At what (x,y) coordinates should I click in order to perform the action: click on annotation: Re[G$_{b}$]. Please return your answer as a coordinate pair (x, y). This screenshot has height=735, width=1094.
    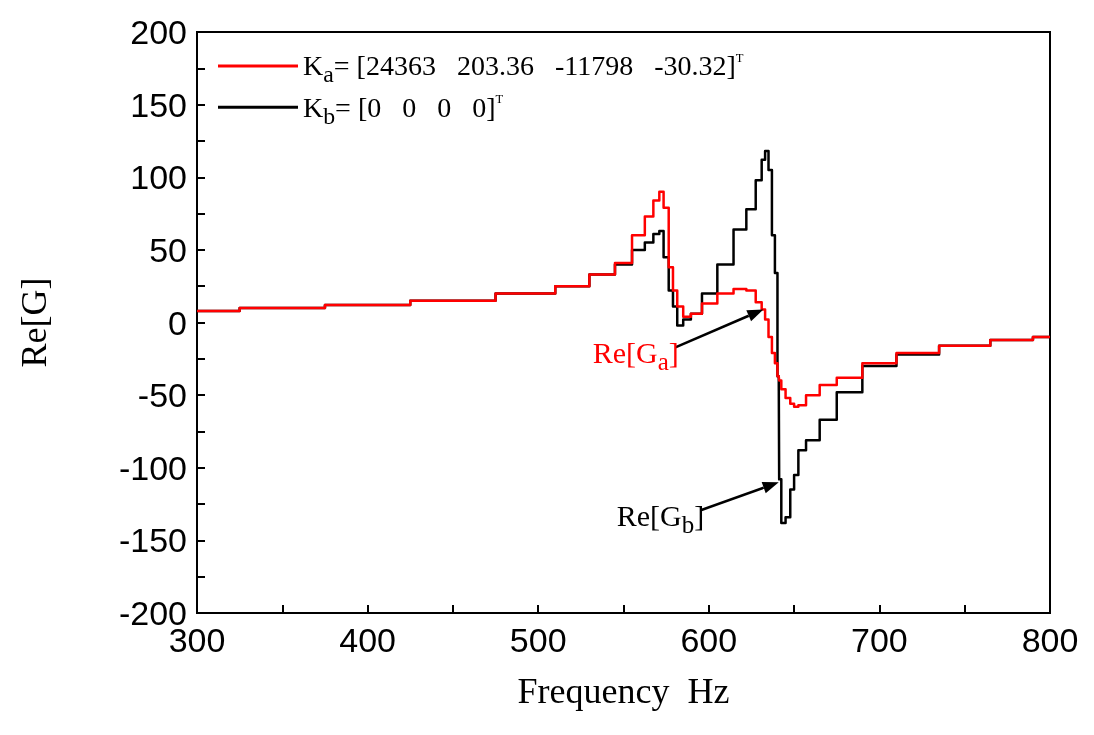
    Looking at the image, I should click on (660, 519).